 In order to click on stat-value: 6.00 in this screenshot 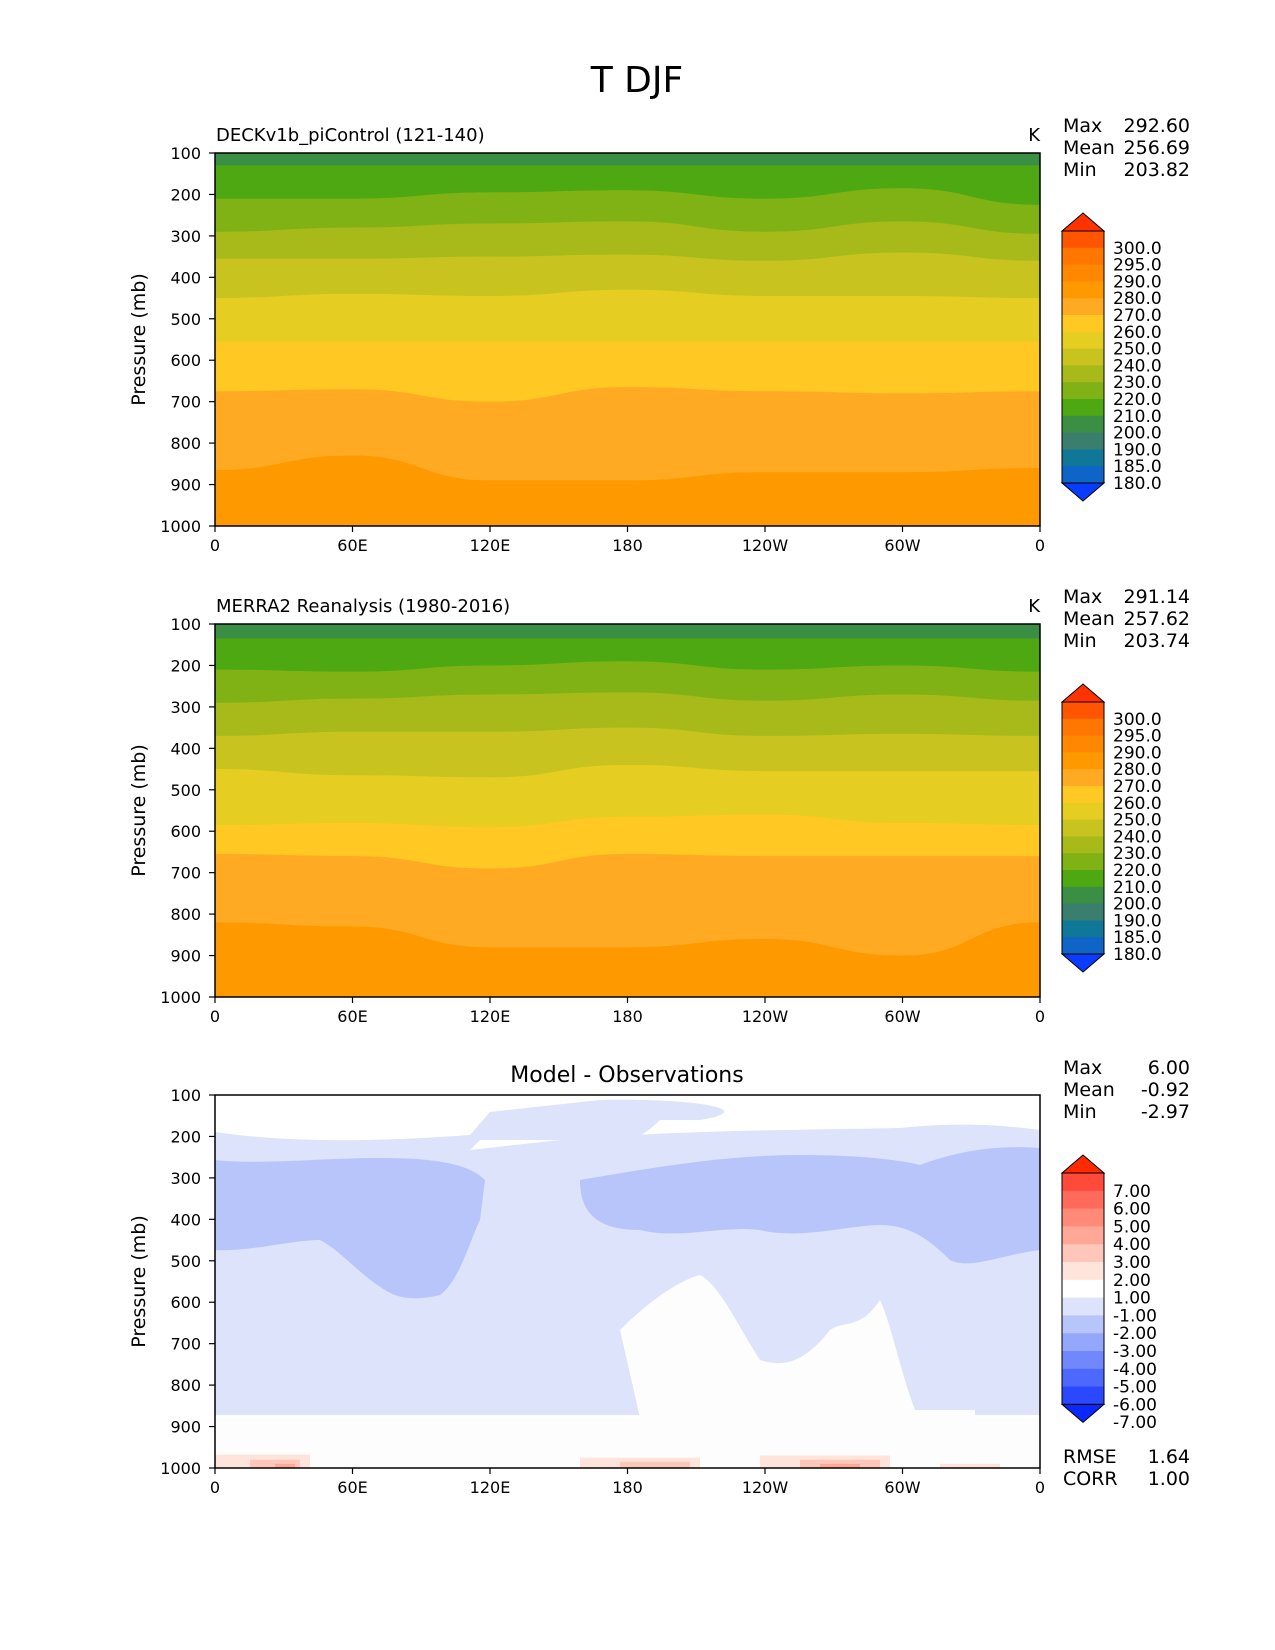, I will do `click(1169, 1068)`.